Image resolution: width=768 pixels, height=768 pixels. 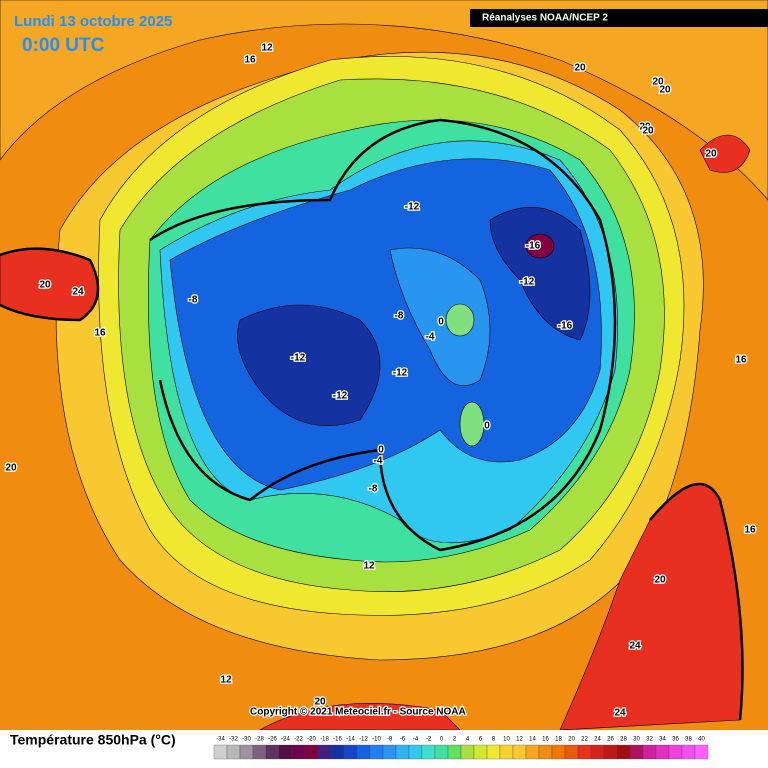 What do you see at coordinates (63, 45) in the screenshot?
I see `map-time: 0:00 UTC` at bounding box center [63, 45].